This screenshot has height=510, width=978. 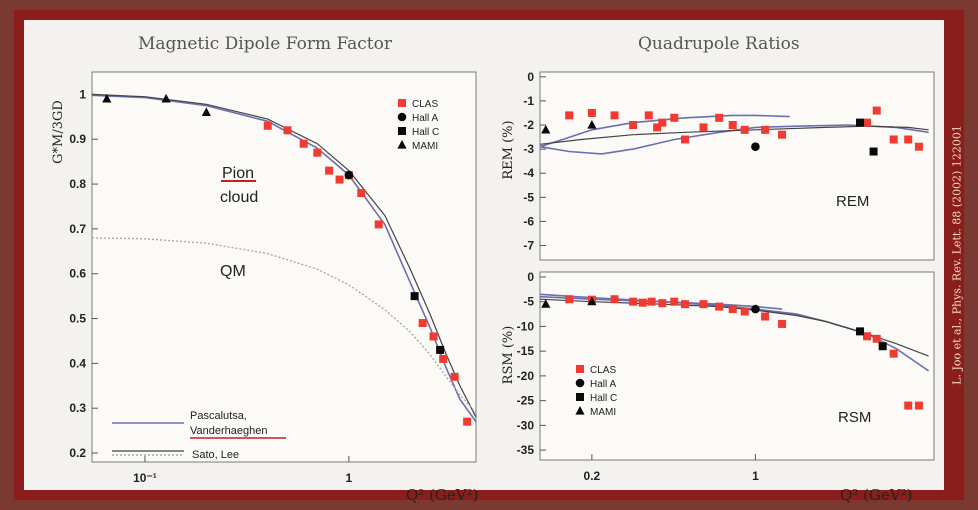 I want to click on rem-panel-label: REM, so click(x=852, y=201).